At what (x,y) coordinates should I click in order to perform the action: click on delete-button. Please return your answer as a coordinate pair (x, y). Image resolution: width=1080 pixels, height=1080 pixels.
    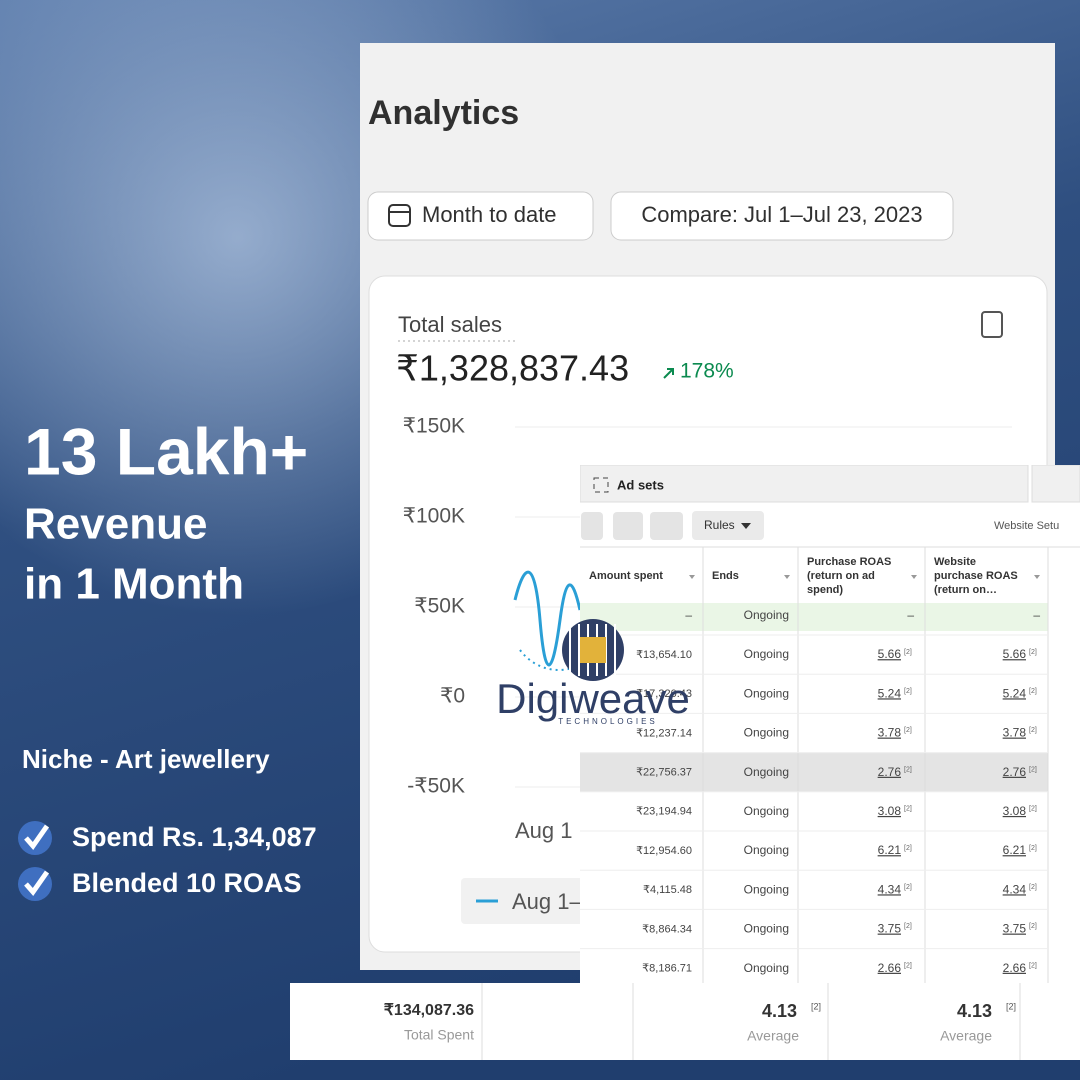
    Looking at the image, I should click on (592, 526).